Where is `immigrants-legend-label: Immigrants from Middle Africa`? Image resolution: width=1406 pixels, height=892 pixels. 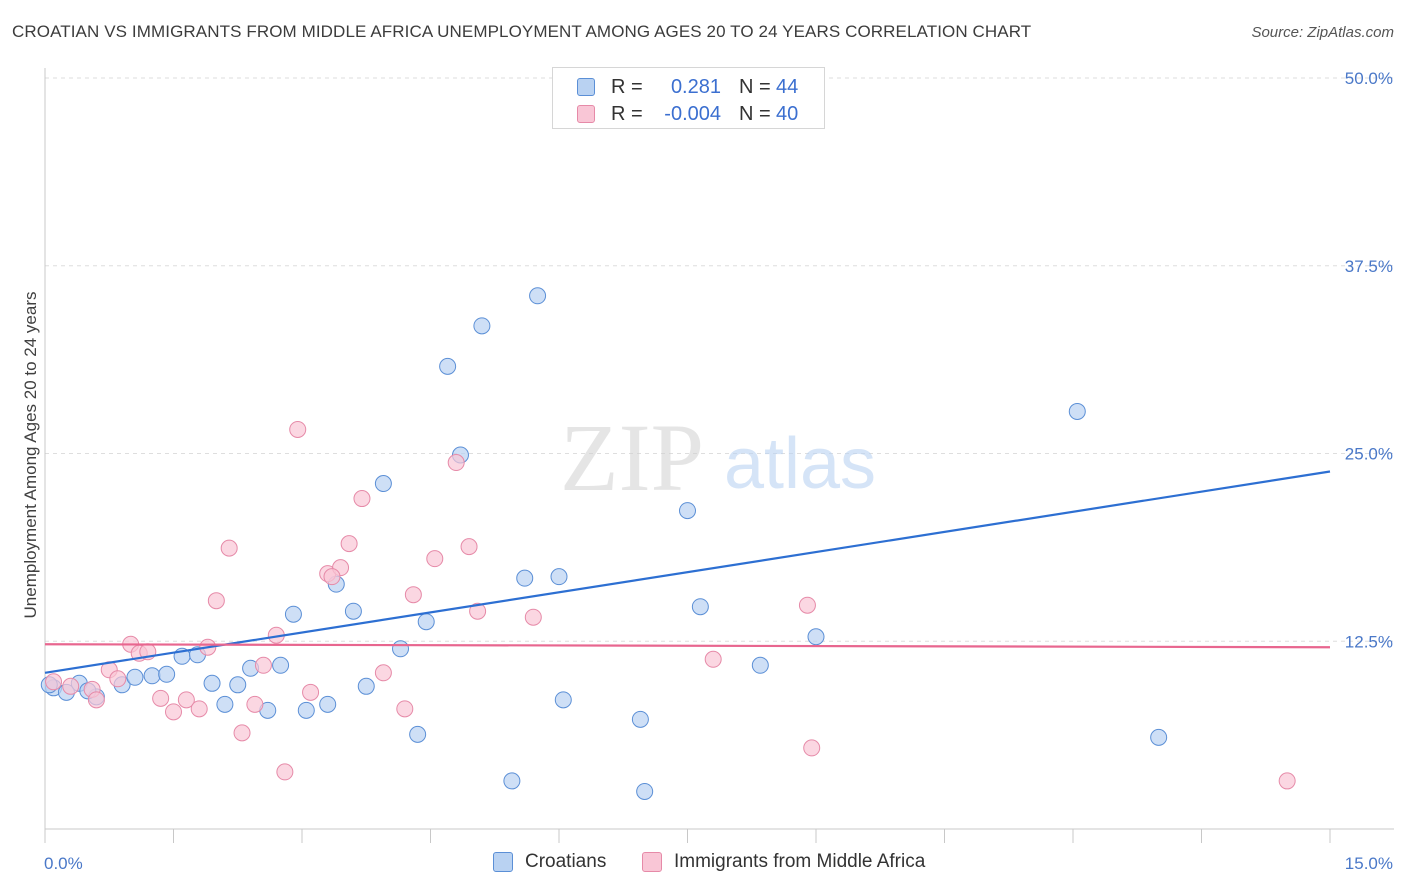
immigrants-legend-label: Immigrants from Middle Africa is located at coordinates (800, 861).